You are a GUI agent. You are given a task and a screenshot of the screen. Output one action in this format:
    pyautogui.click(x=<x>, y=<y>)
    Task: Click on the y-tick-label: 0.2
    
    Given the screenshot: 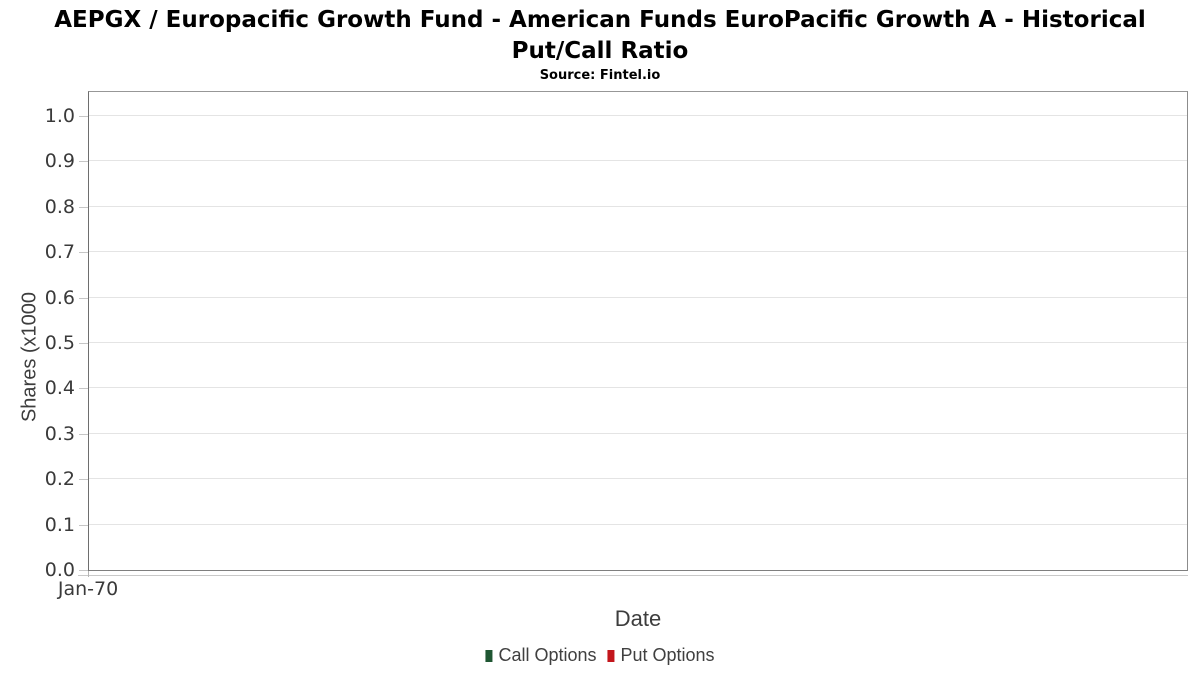 What is the action you would take?
    pyautogui.click(x=59, y=479)
    